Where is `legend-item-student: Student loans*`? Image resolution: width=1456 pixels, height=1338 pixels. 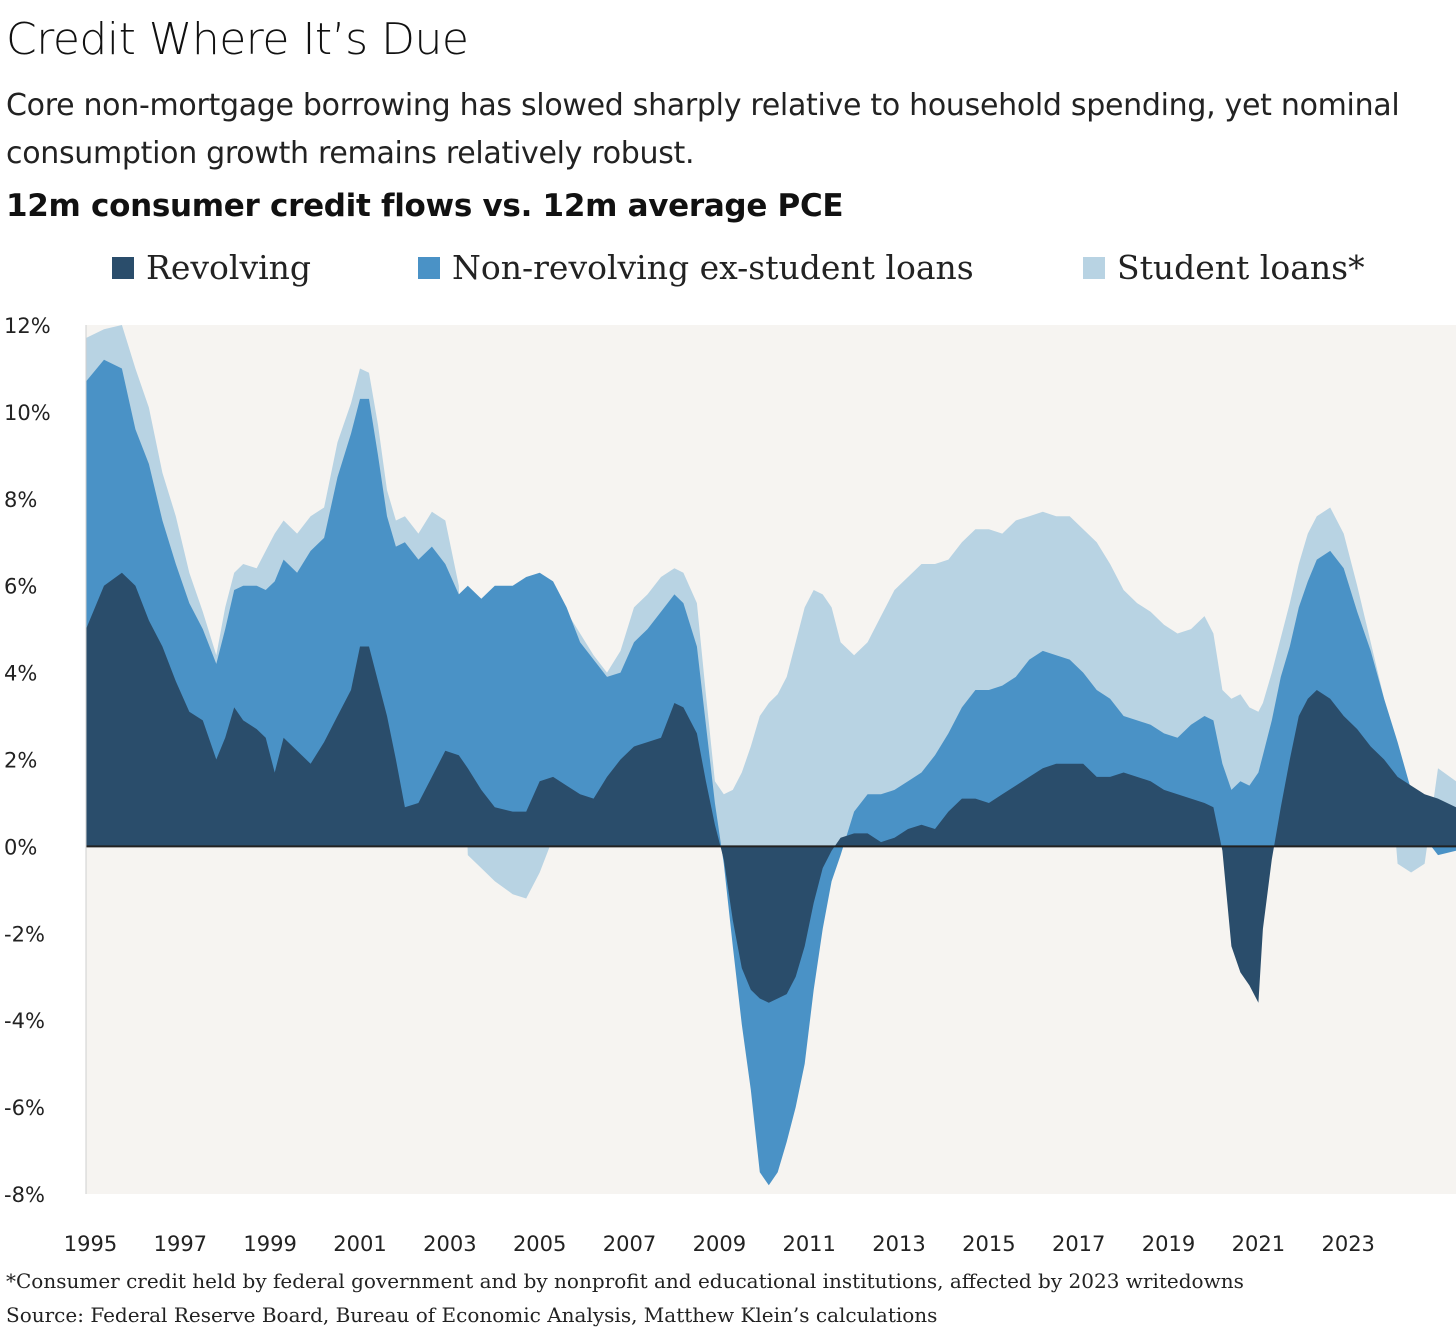 legend-item-student: Student loans* is located at coordinates (1224, 267).